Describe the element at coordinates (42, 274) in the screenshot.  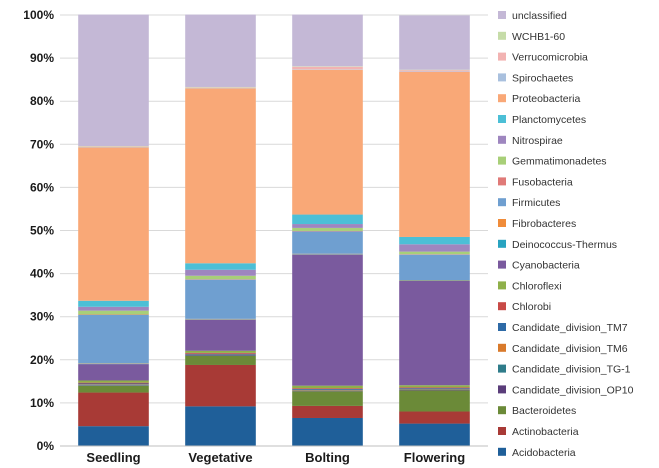
I see `y-tick-label: 40%` at that location.